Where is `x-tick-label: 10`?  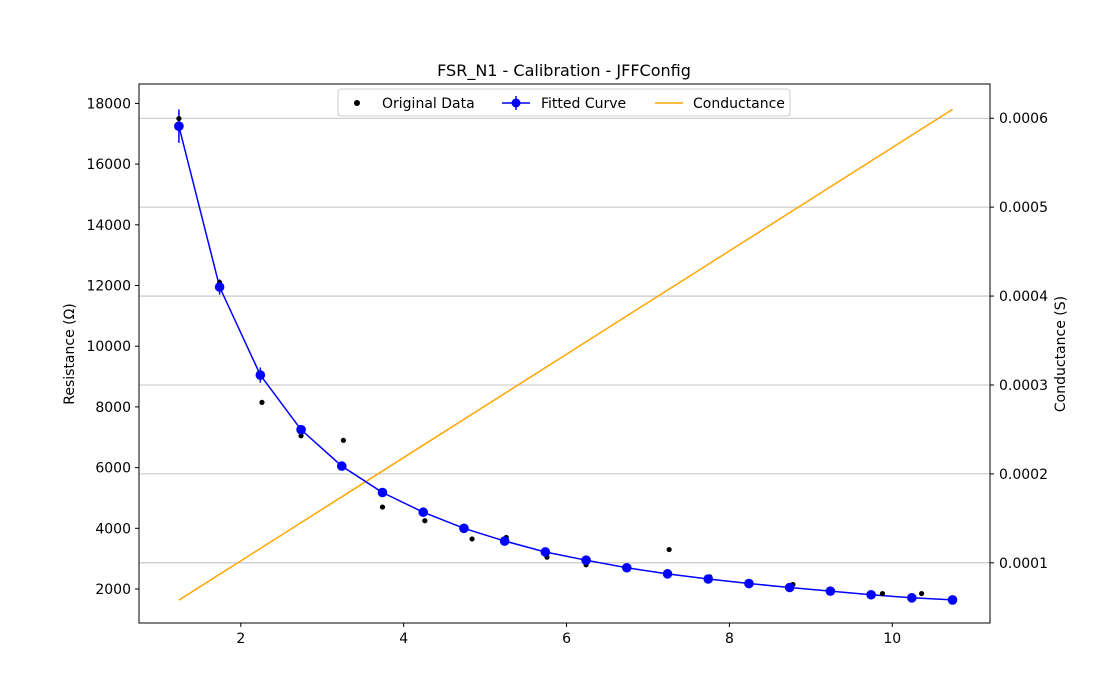
x-tick-label: 10 is located at coordinates (892, 639).